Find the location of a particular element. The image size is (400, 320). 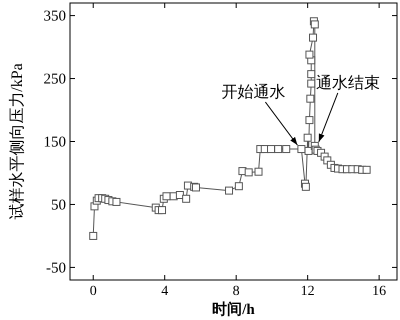

x-tick-label: 4 is located at coordinates (164, 291).